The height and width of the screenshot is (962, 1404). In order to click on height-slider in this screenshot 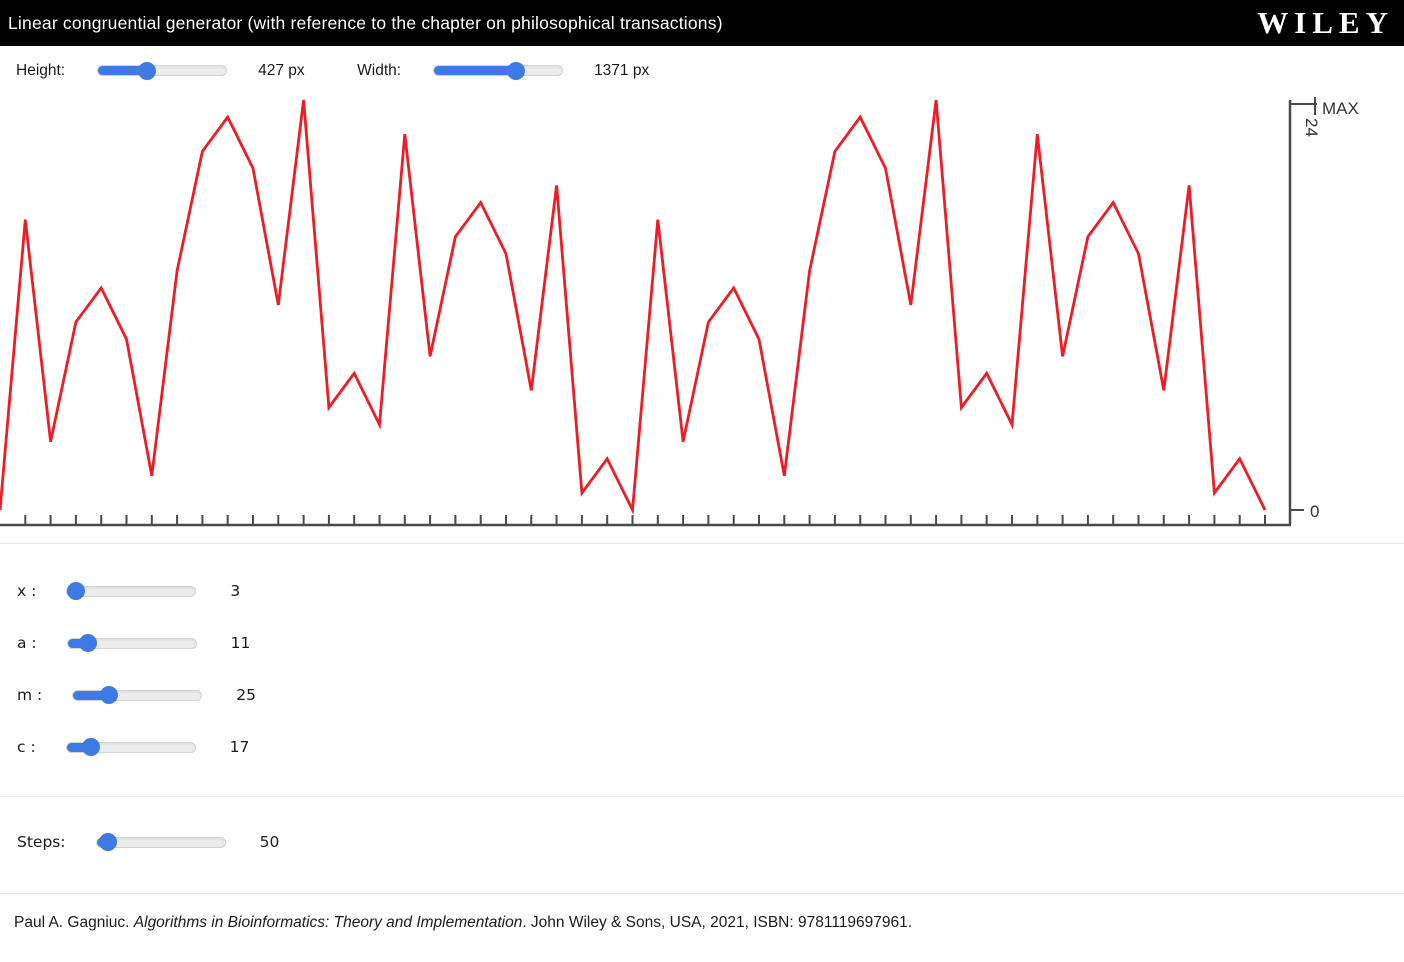, I will do `click(162, 70)`.